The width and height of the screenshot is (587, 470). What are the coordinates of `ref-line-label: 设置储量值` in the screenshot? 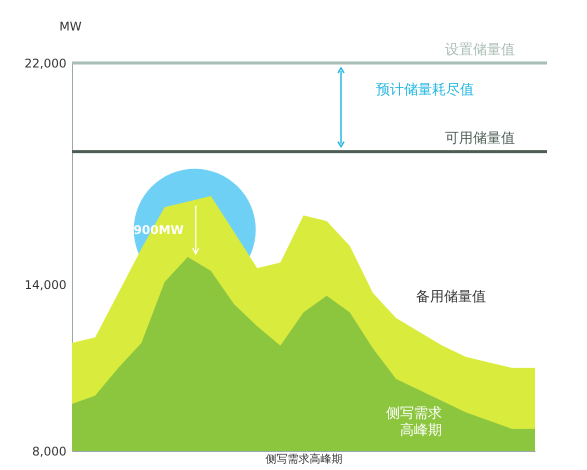 It's located at (480, 50).